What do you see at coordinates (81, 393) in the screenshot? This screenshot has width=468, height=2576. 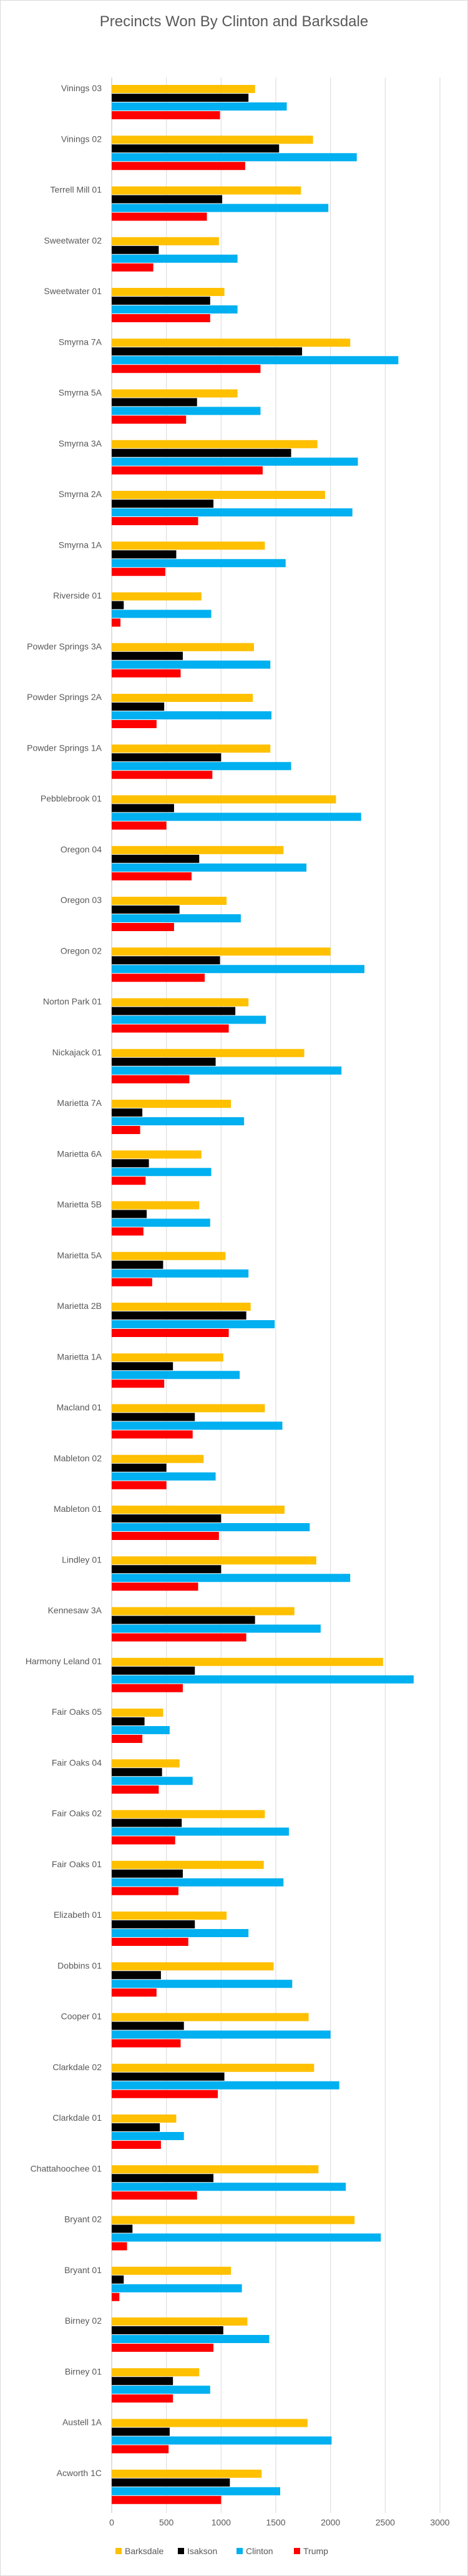 I see `category-label: Smyrna 5A` at bounding box center [81, 393].